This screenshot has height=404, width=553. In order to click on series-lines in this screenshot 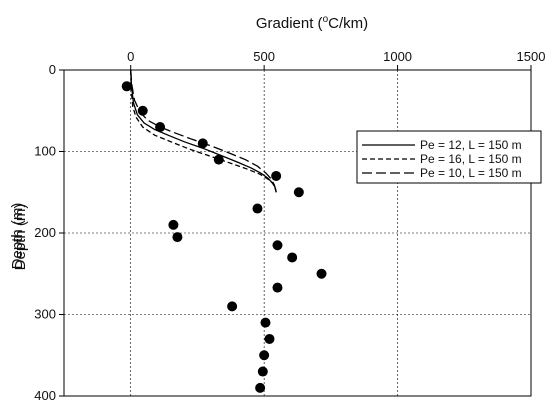, I will do `click(203, 131)`.